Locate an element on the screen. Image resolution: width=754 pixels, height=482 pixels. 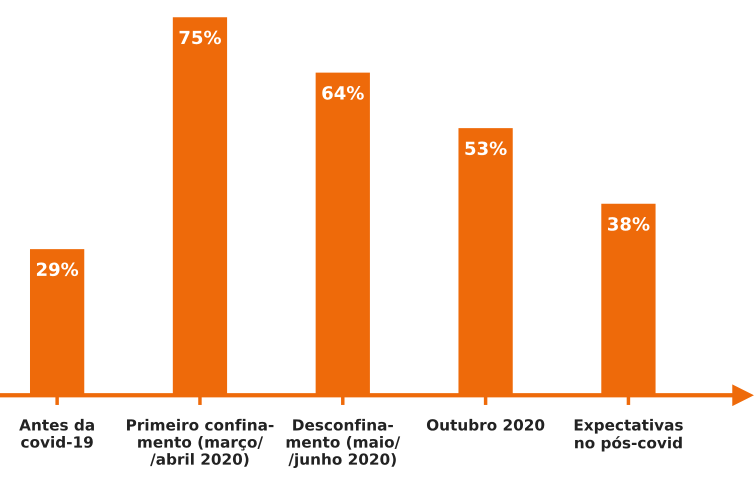
x-tick-label: Primeiro confina- mento (março/ /abril 2020) is located at coordinates (200, 442).